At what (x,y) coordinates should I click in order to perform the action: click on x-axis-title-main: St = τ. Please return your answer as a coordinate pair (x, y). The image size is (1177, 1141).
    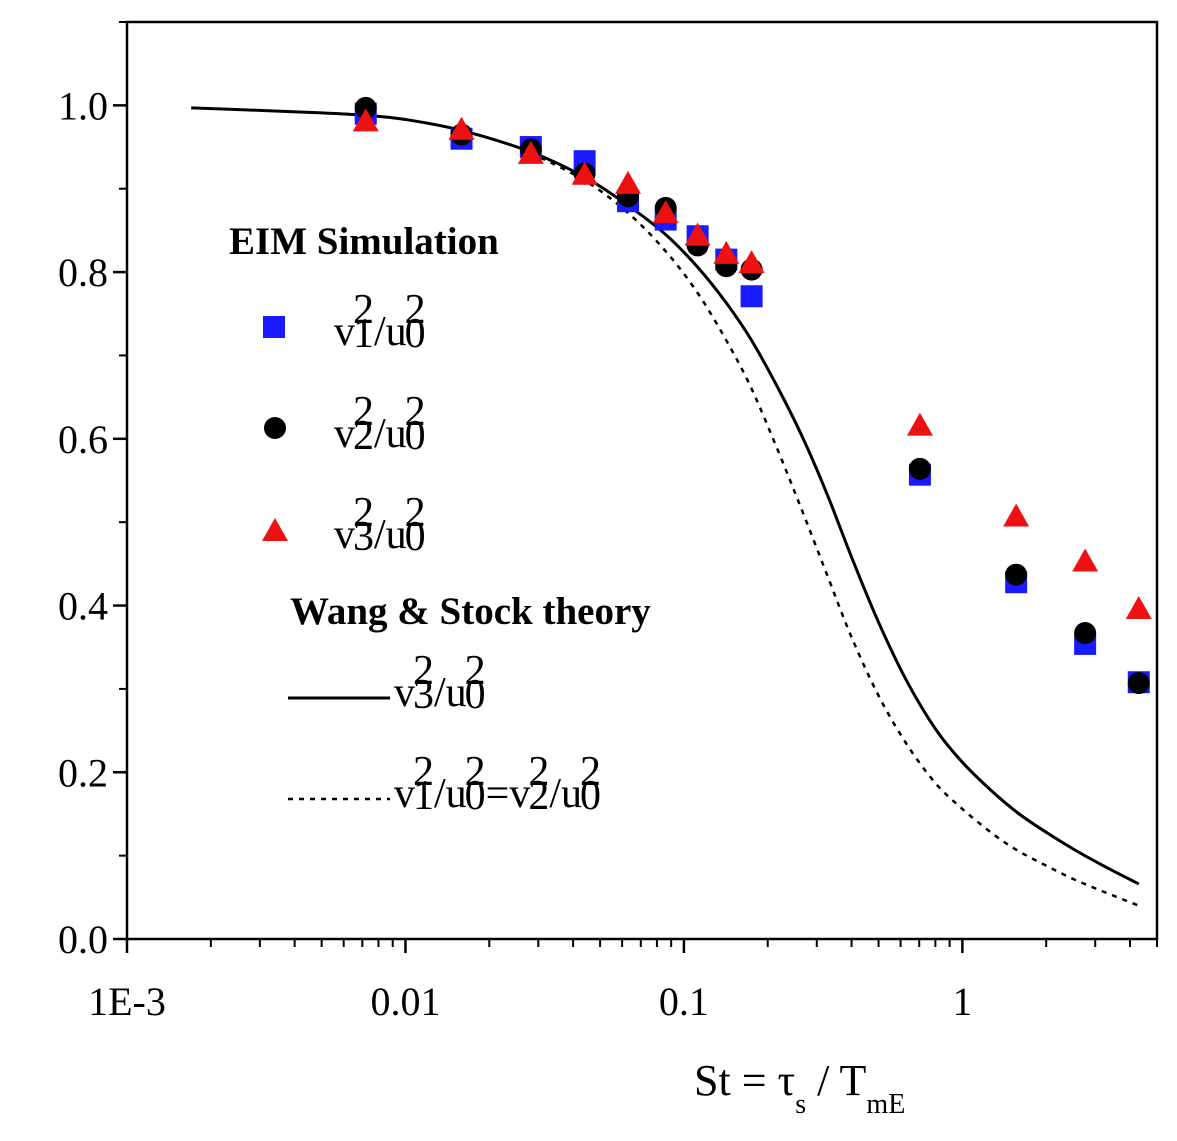
    Looking at the image, I should click on (744, 1080).